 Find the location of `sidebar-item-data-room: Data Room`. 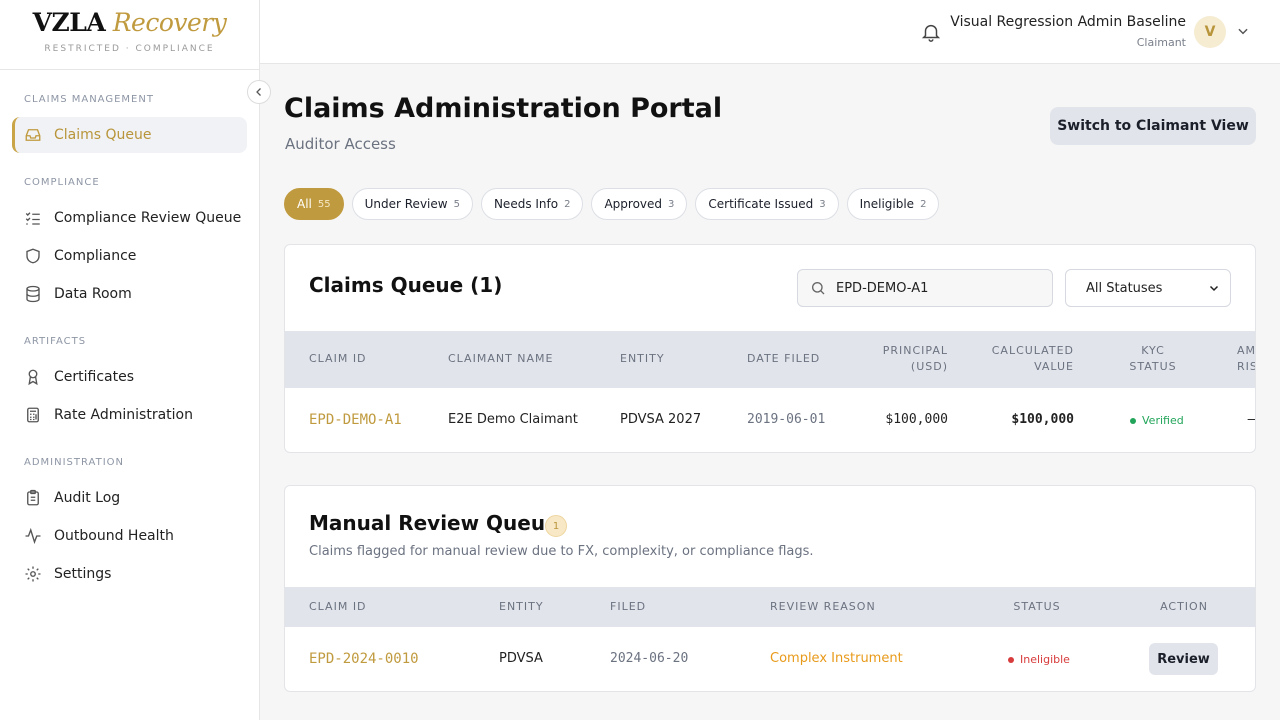

sidebar-item-data-room: Data Room is located at coordinates (129, 294).